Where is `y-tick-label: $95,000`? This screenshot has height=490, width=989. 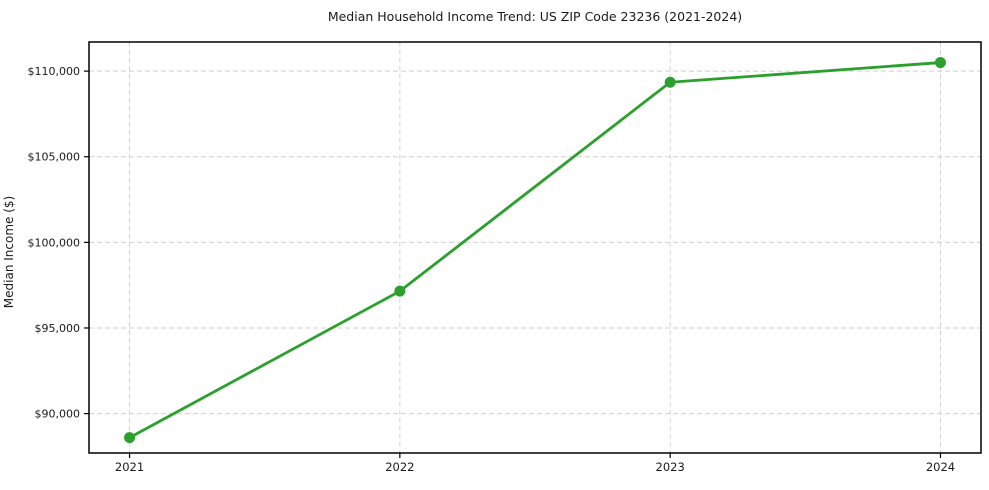
y-tick-label: $95,000 is located at coordinates (58, 328).